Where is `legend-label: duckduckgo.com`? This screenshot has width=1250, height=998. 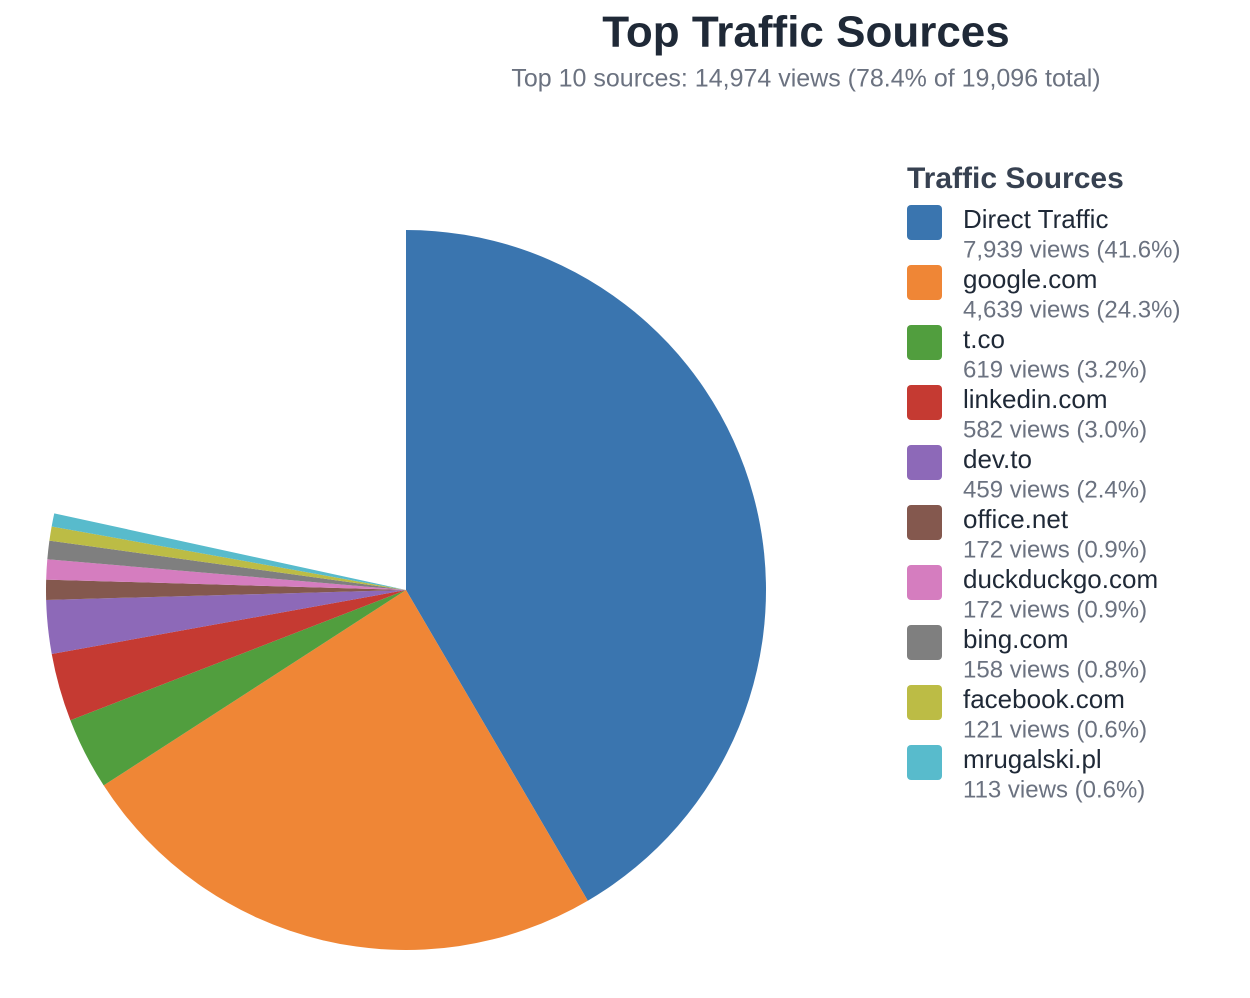
legend-label: duckduckgo.com is located at coordinates (1060, 579).